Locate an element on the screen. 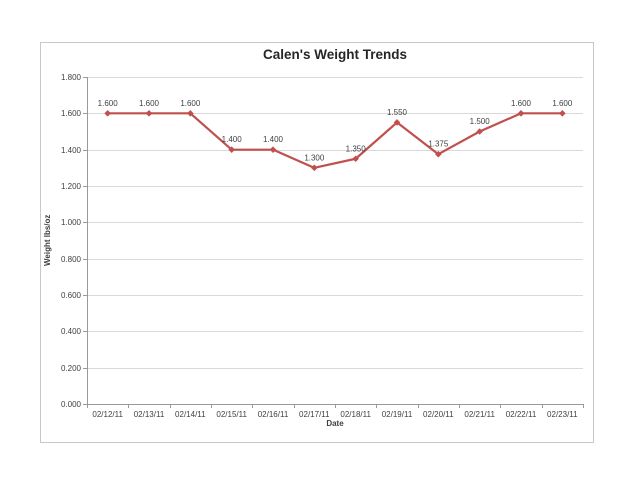 This screenshot has width=640, height=494. data-label: 1.300 is located at coordinates (314, 157).